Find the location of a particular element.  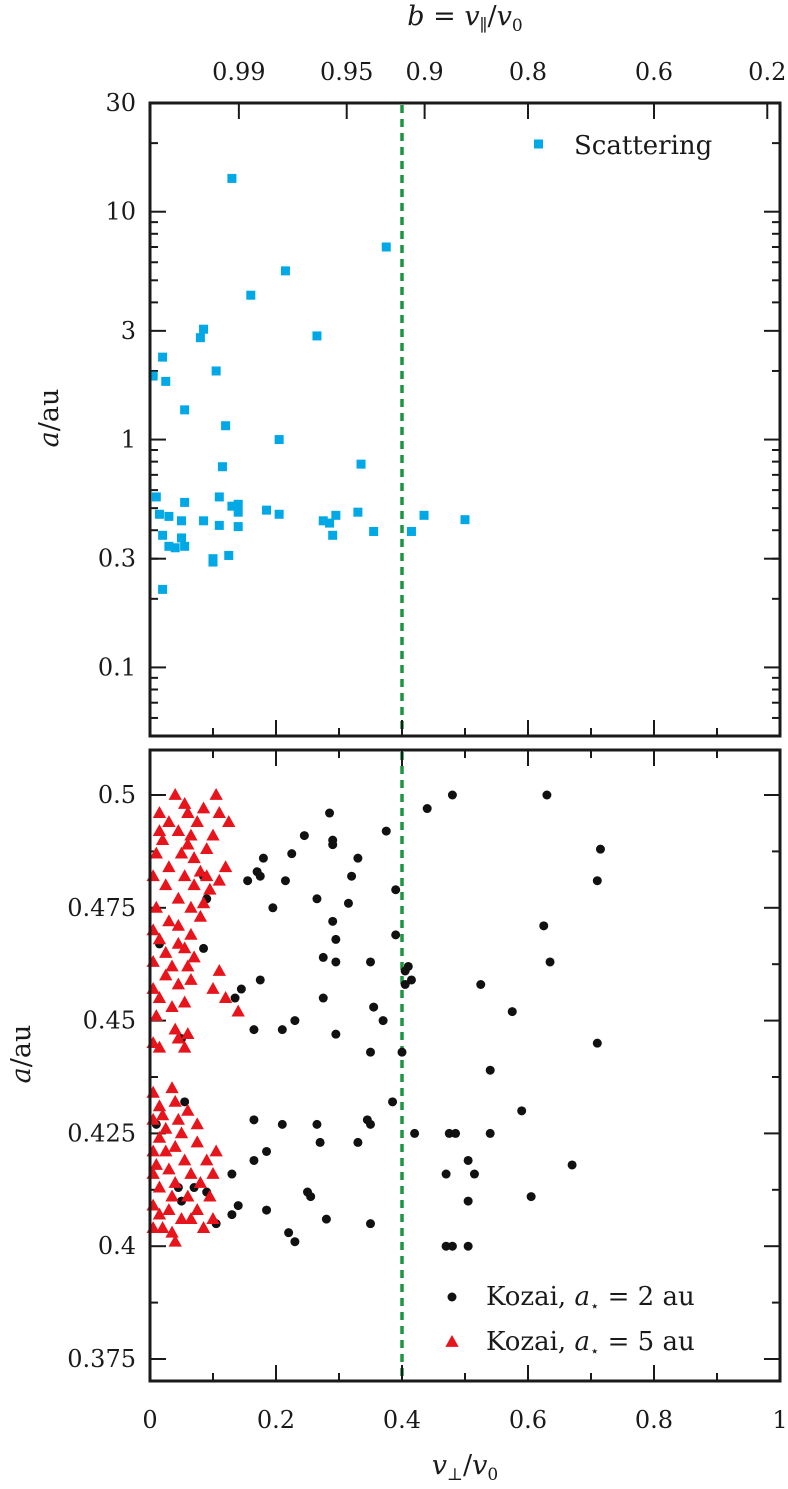

top-axis-title: b = v∥/v0 is located at coordinates (464, 18).